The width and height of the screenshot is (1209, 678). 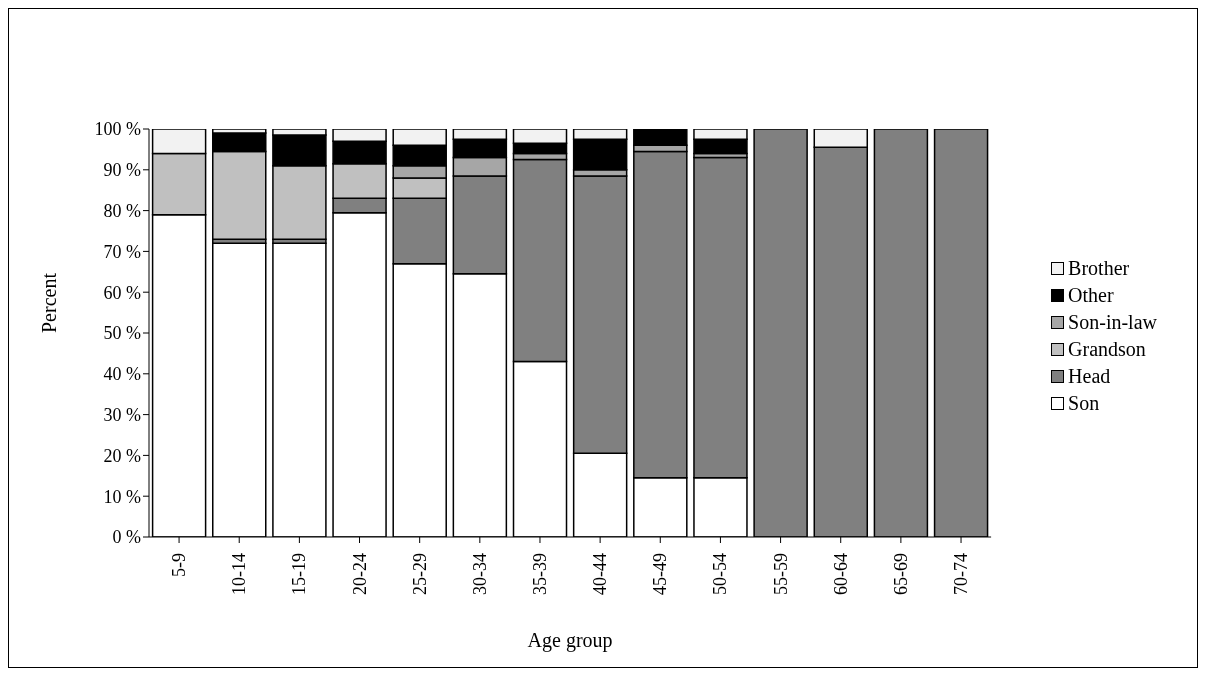 I want to click on x-tick-label: 45-49, so click(x=660, y=574).